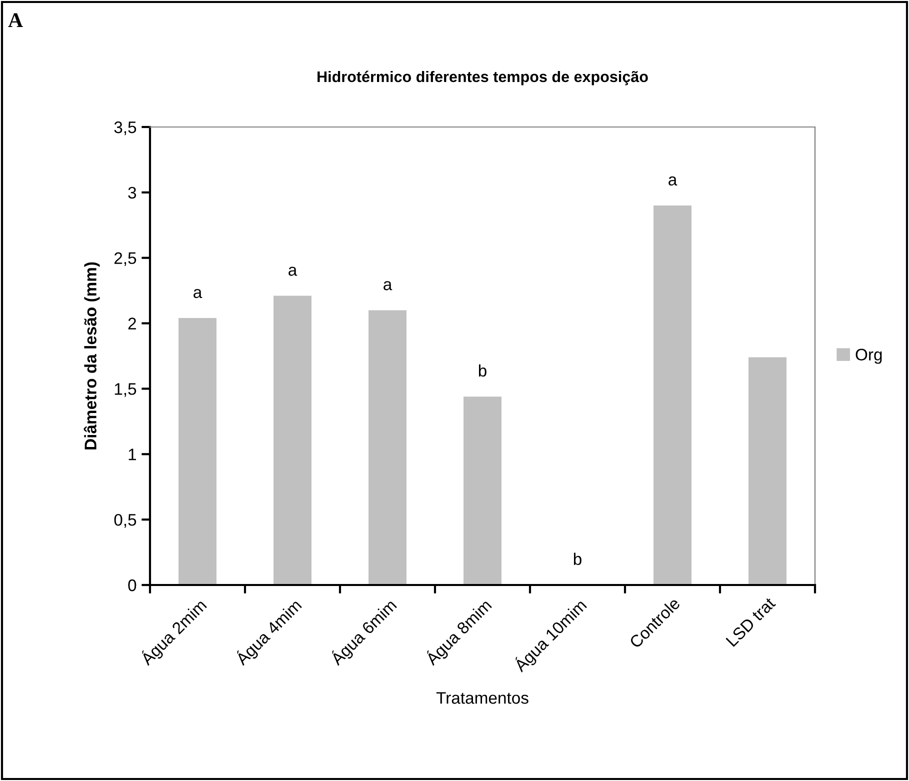 This screenshot has height=781, width=909. I want to click on y-tick-label: 2, so click(132, 324).